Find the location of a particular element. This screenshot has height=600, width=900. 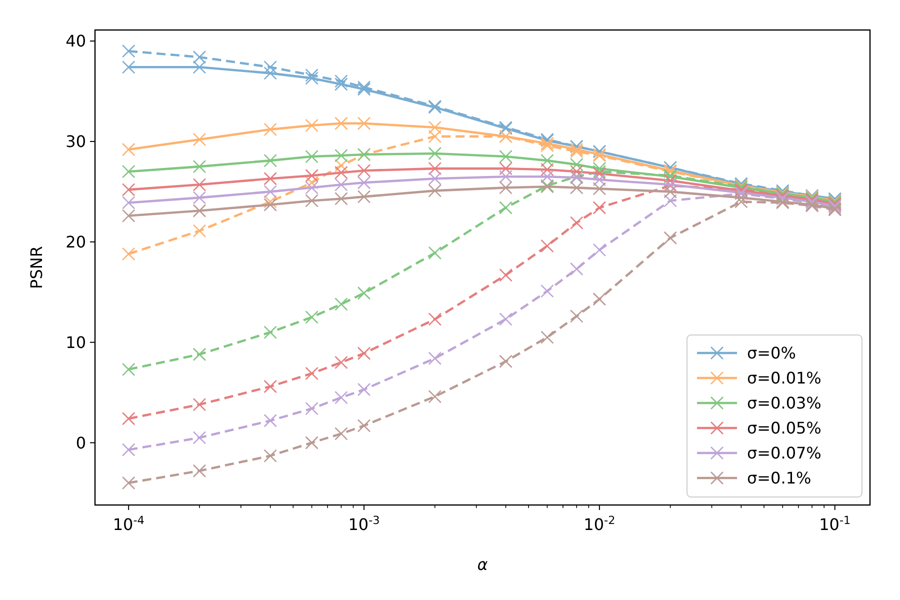

y-tick-label: 10 is located at coordinates (76, 342).